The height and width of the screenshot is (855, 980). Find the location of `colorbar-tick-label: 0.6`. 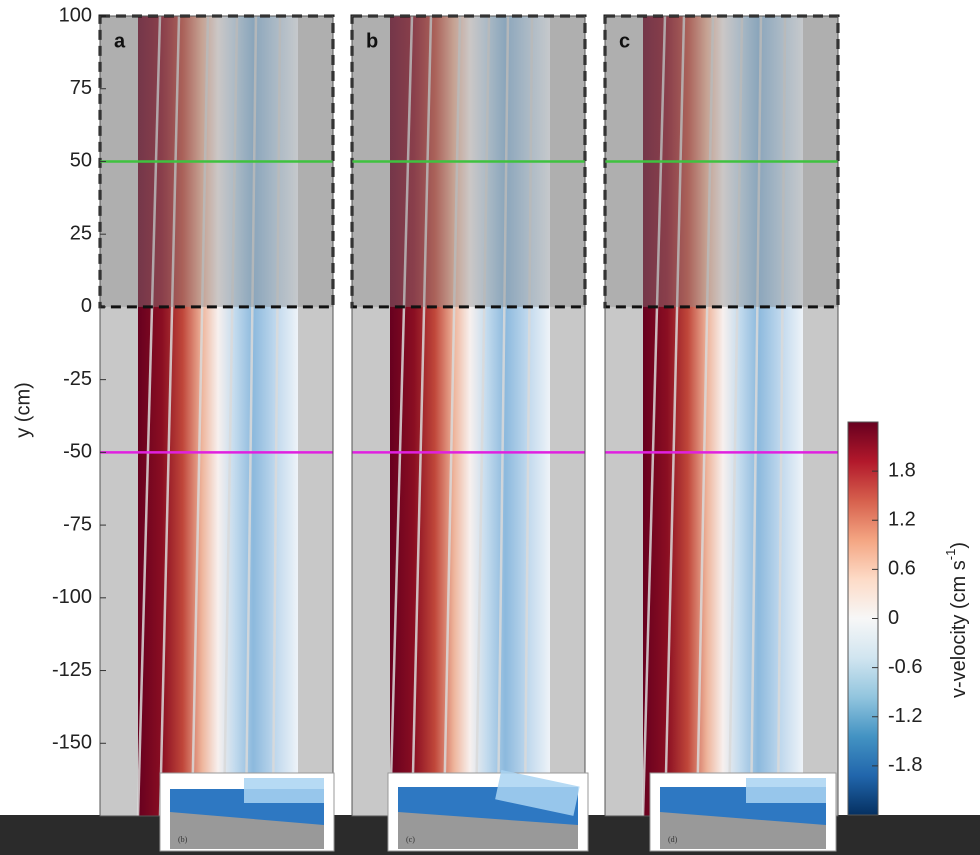

colorbar-tick-label: 0.6 is located at coordinates (902, 569).